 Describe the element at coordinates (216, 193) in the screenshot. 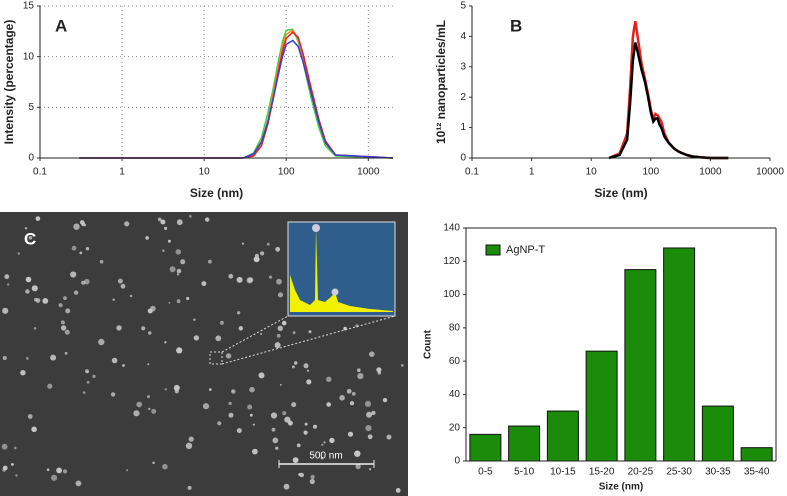

I see `x-axis-title: Size (nm)` at that location.